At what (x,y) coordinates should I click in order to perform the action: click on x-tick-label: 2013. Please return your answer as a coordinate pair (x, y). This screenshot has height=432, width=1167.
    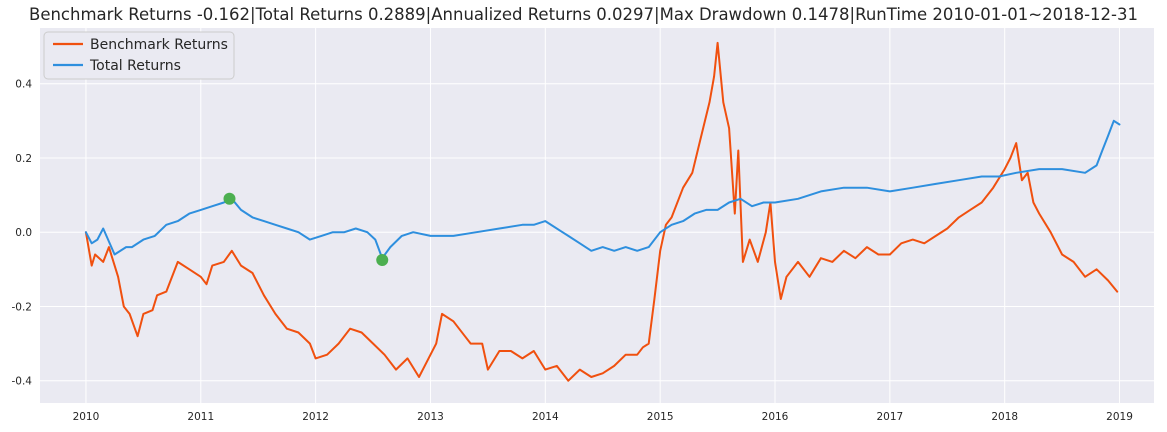
    Looking at the image, I should click on (430, 417).